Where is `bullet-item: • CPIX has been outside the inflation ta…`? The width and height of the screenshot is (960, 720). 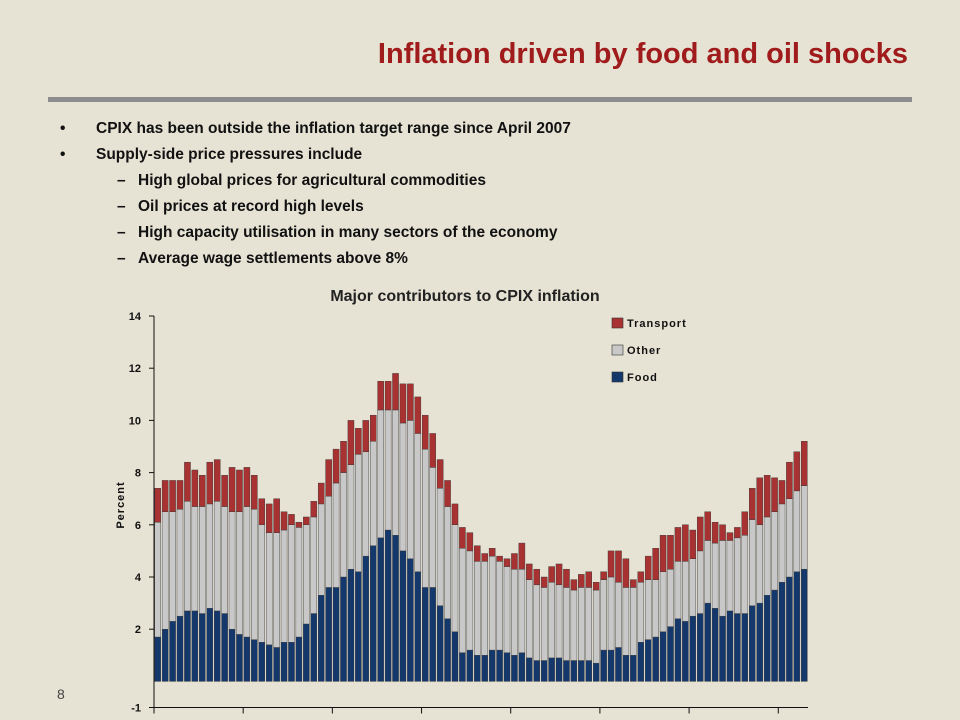 bullet-item: • CPIX has been outside the inflation ta… is located at coordinates (490, 133).